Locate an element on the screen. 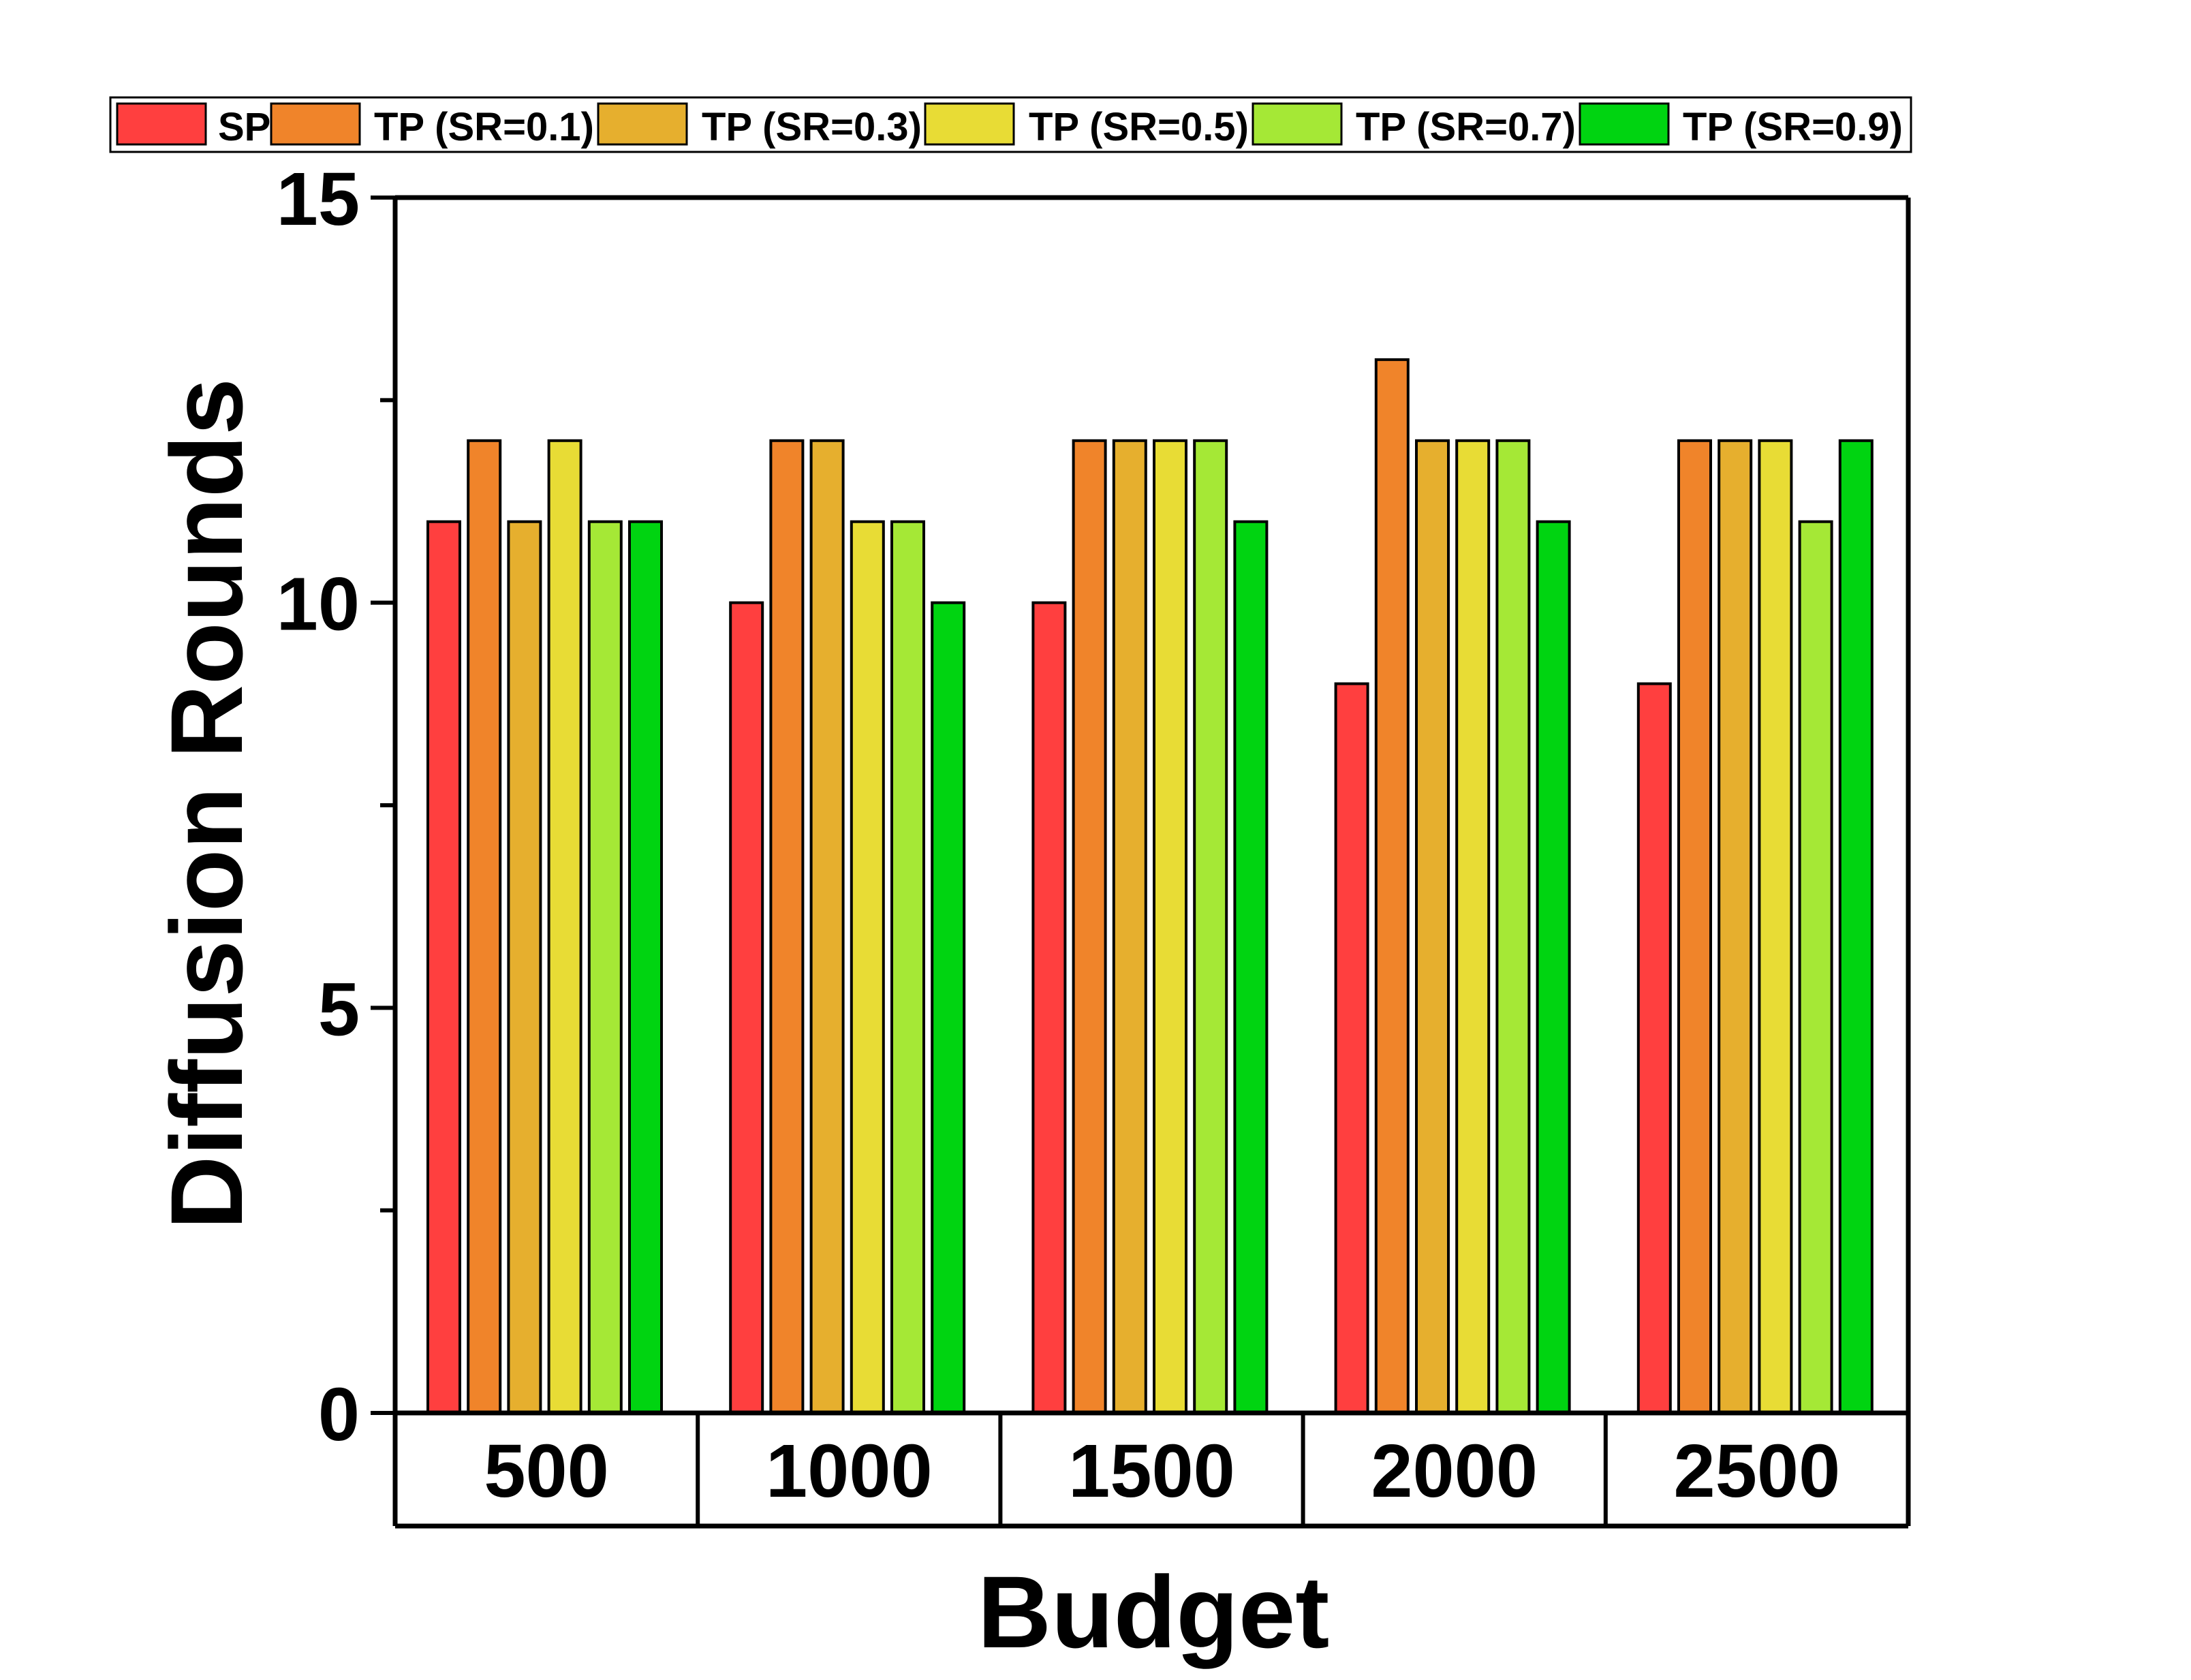 The width and height of the screenshot is (2191, 1680). bar-TP (SR=0.9)-2000 is located at coordinates (1553, 967).